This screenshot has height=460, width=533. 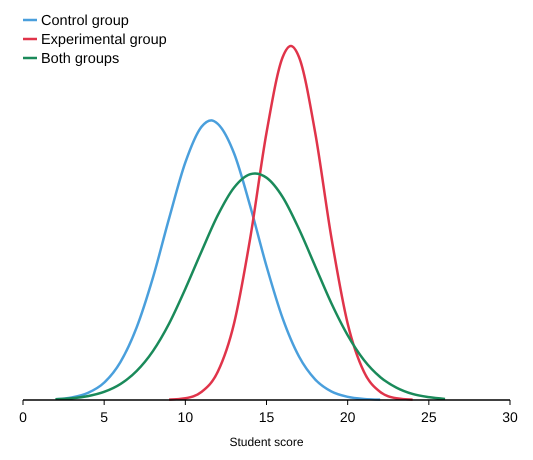 What do you see at coordinates (186, 417) in the screenshot?
I see `x-tick-label: 10` at bounding box center [186, 417].